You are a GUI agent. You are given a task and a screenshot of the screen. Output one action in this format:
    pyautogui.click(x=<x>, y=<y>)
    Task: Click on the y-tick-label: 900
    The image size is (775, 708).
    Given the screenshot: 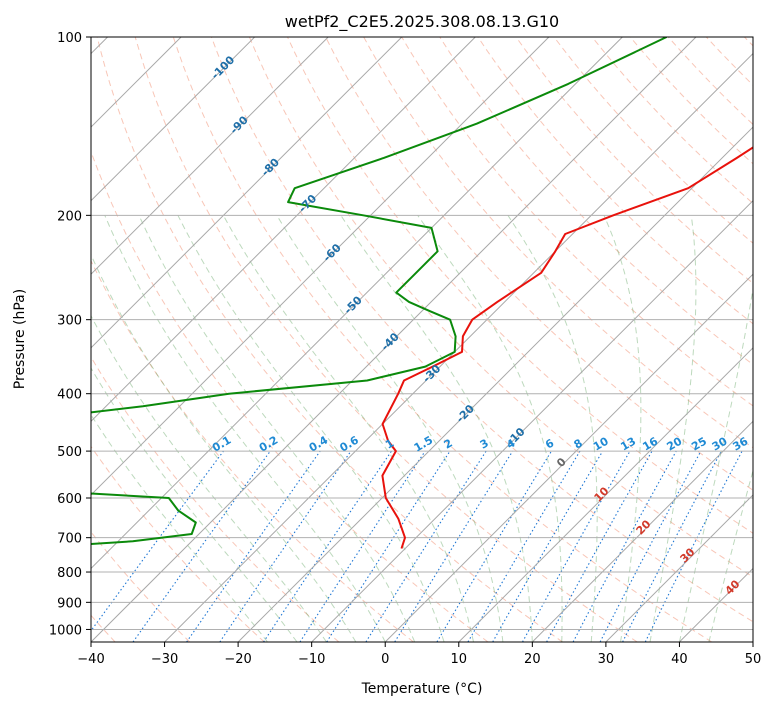 What is the action you would take?
    pyautogui.click(x=69, y=603)
    